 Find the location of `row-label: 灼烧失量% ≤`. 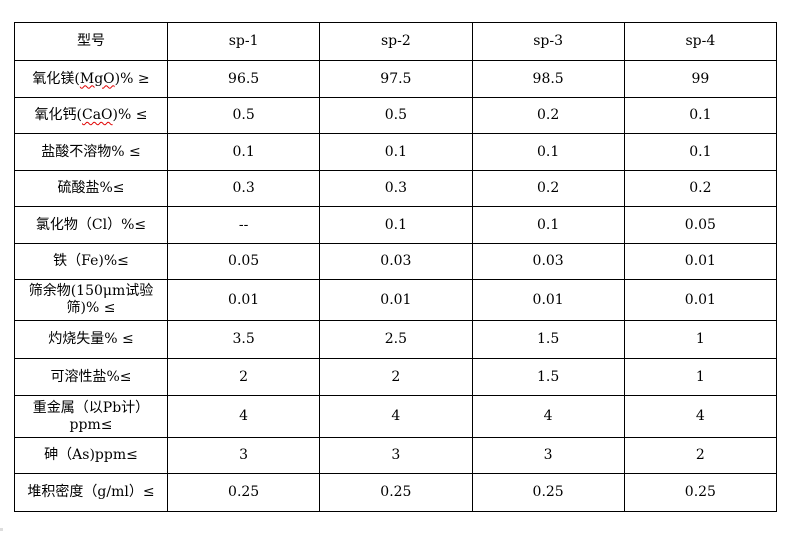

row-label: 灼烧失量% ≤ is located at coordinates (91, 339).